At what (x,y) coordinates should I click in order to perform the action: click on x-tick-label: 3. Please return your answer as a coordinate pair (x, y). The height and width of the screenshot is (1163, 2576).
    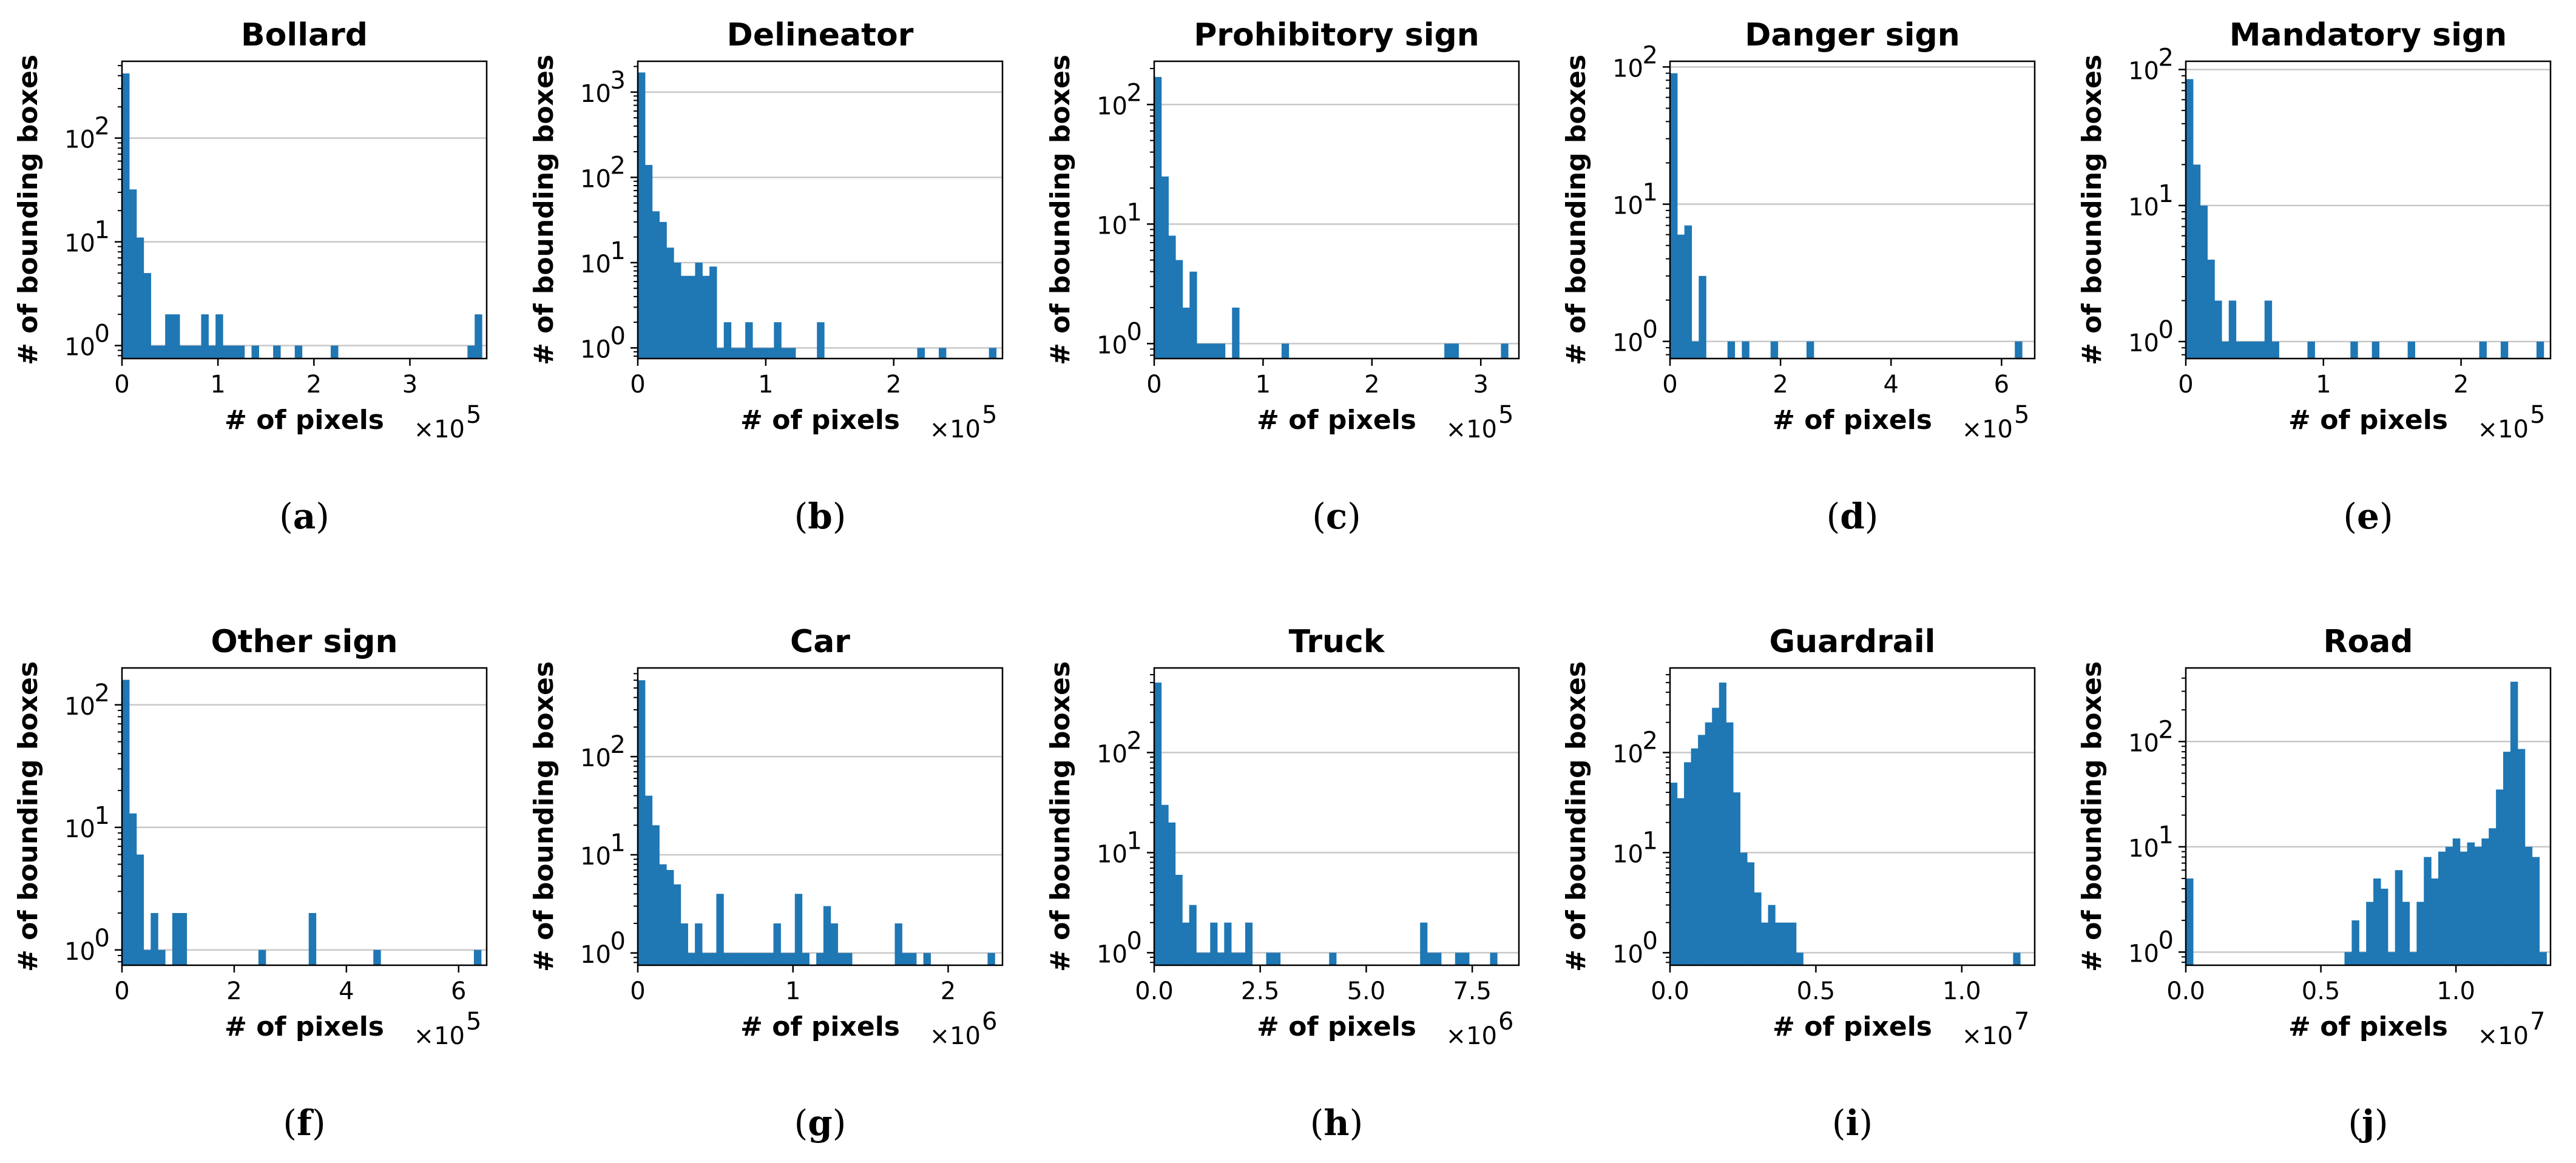
    Looking at the image, I should click on (1480, 385).